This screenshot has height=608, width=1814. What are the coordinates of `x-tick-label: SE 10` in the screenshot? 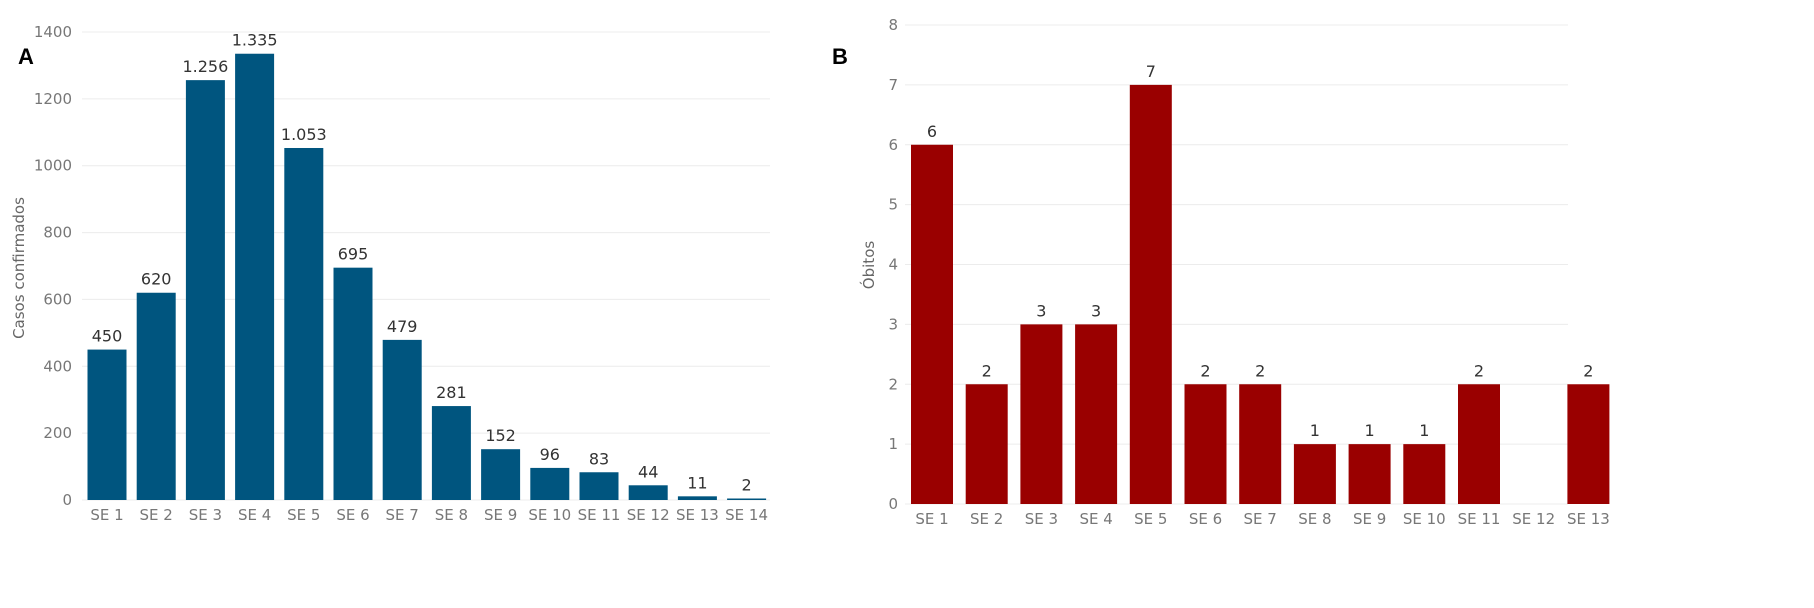 It's located at (1424, 519).